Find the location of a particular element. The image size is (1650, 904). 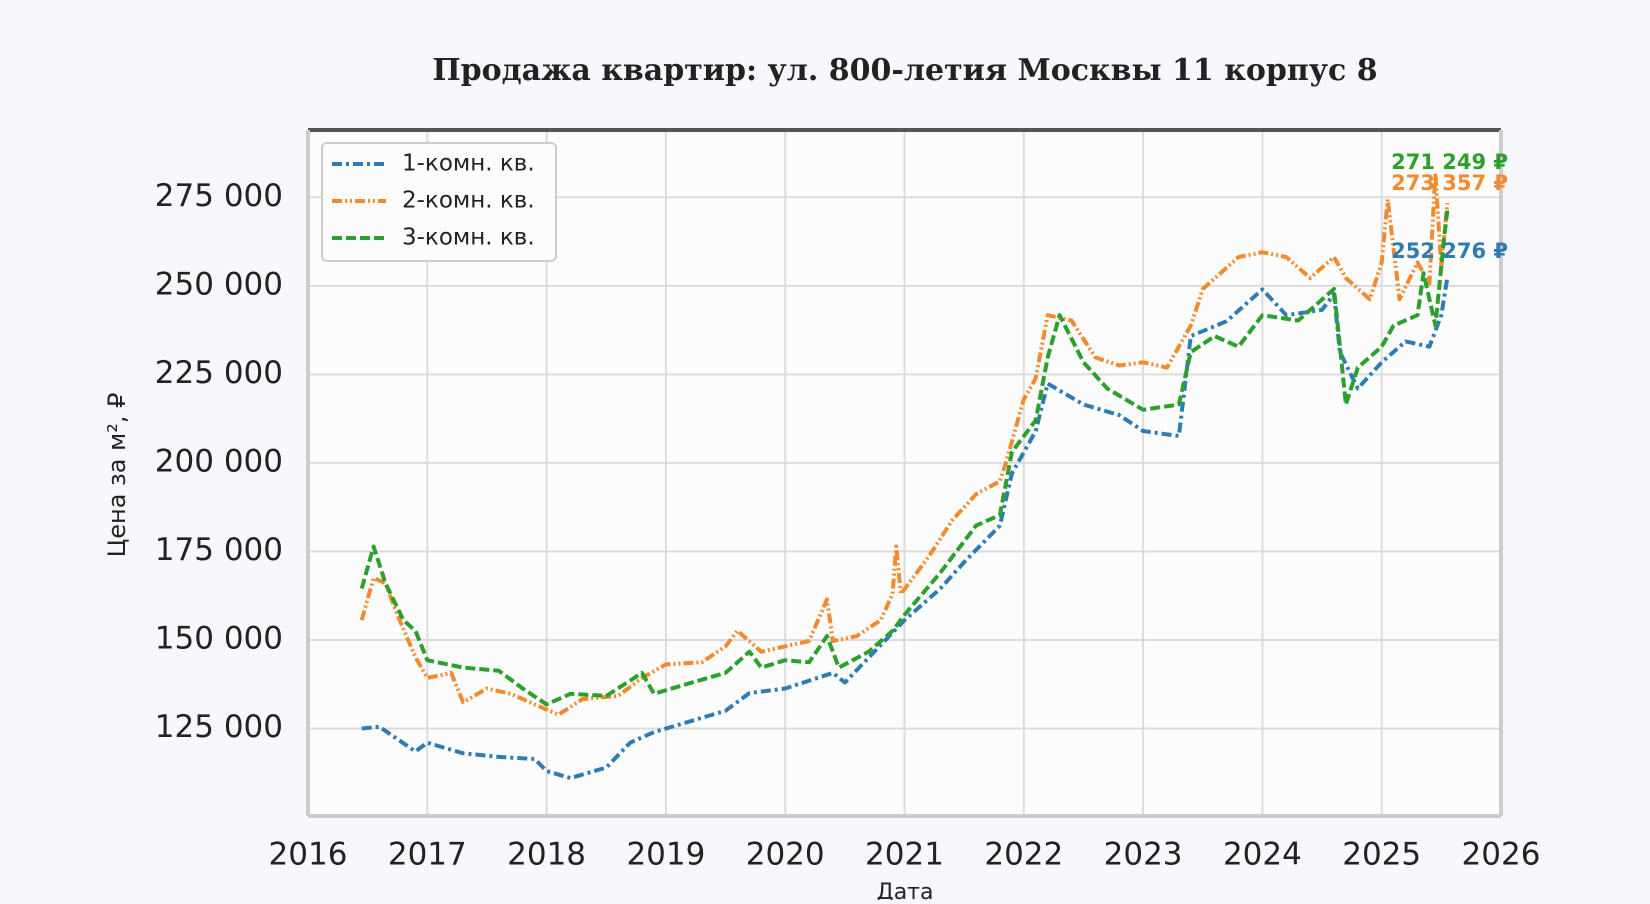

x-tick-label: 2024 is located at coordinates (1262, 855).